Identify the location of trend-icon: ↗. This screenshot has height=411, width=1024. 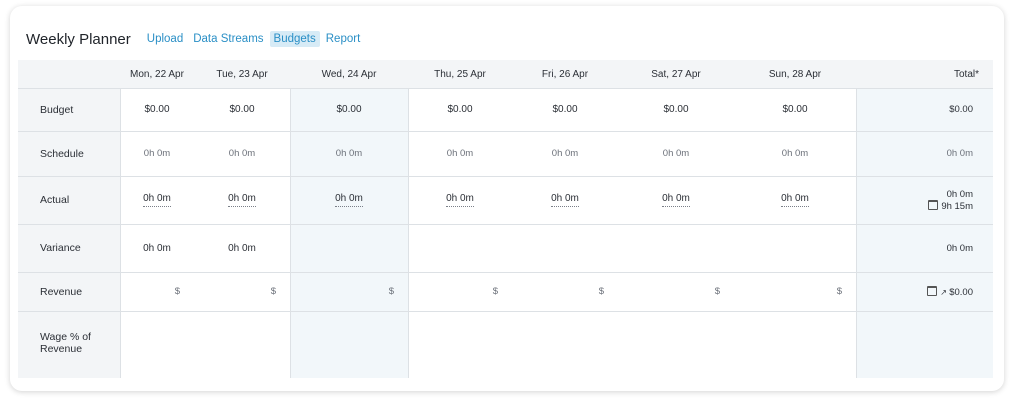
(945, 292).